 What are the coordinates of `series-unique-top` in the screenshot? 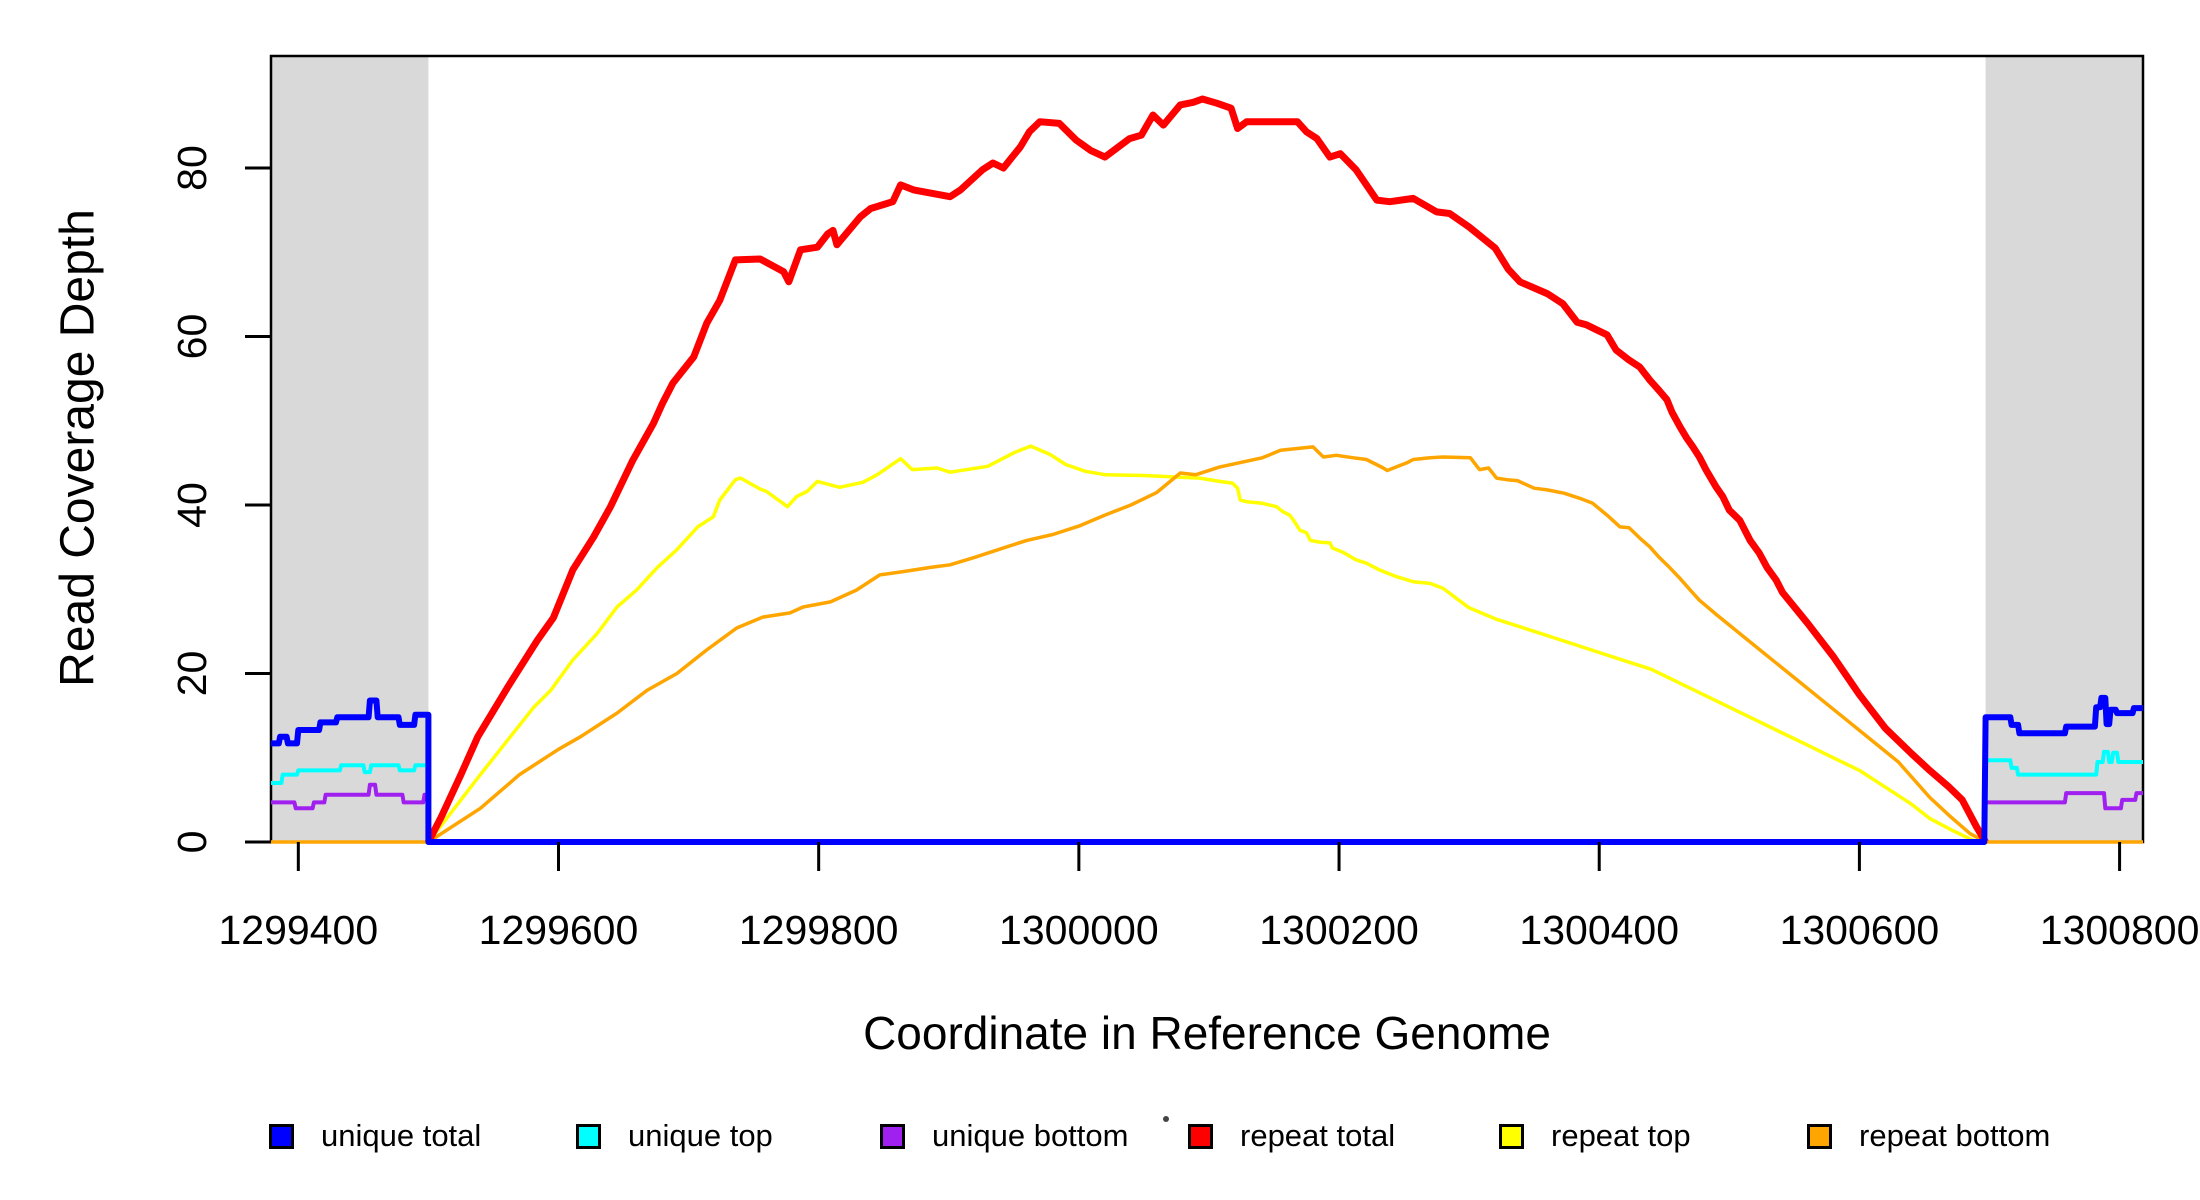 It's located at (1207, 796).